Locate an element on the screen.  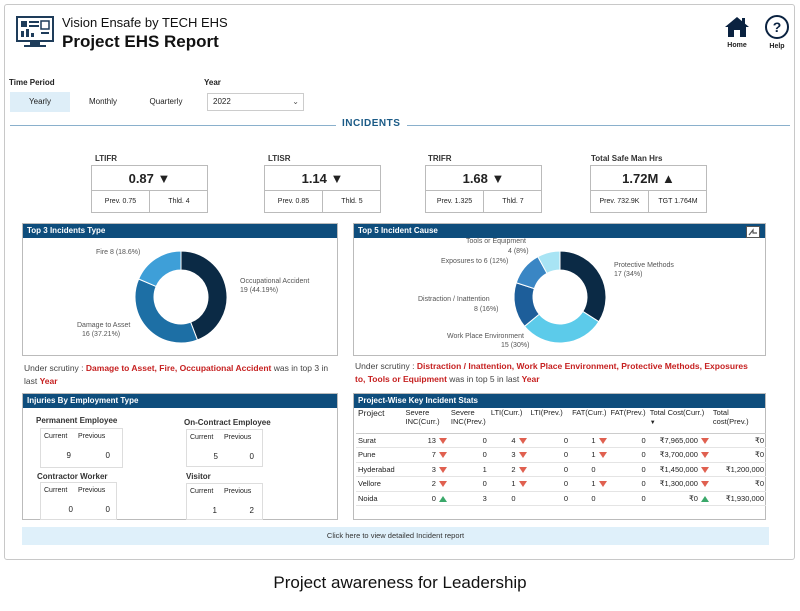
top3-scrutiny-year: Year is located at coordinates (48, 380).